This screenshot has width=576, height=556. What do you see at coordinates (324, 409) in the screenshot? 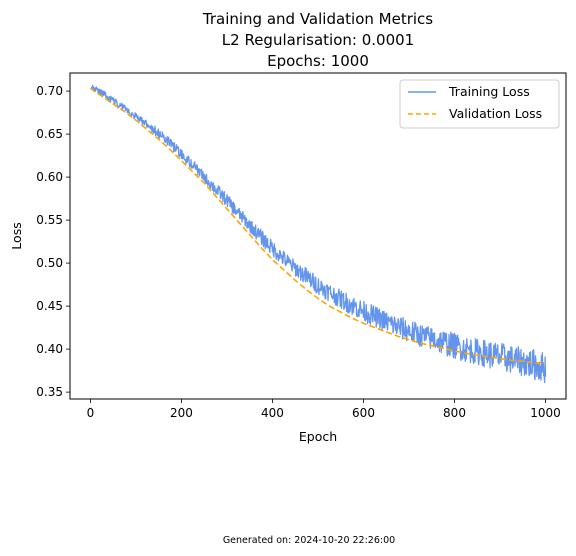
I see `x-axis-ticks: 0 200 400 600 800 1000` at bounding box center [324, 409].